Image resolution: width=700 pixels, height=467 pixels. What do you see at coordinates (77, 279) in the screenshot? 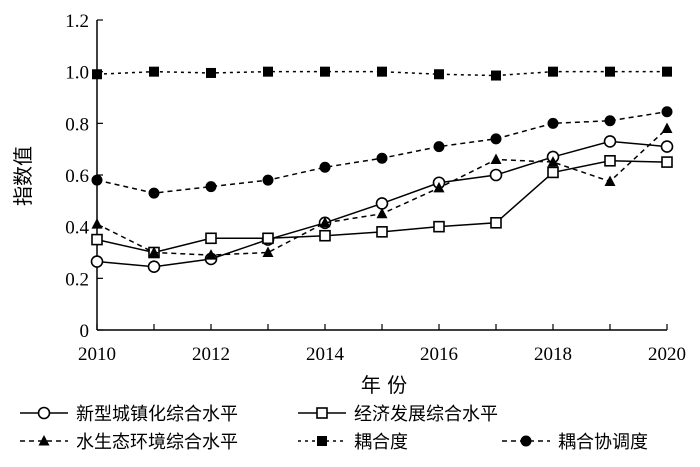
I see `y-tick-label: 0.2` at bounding box center [77, 279].